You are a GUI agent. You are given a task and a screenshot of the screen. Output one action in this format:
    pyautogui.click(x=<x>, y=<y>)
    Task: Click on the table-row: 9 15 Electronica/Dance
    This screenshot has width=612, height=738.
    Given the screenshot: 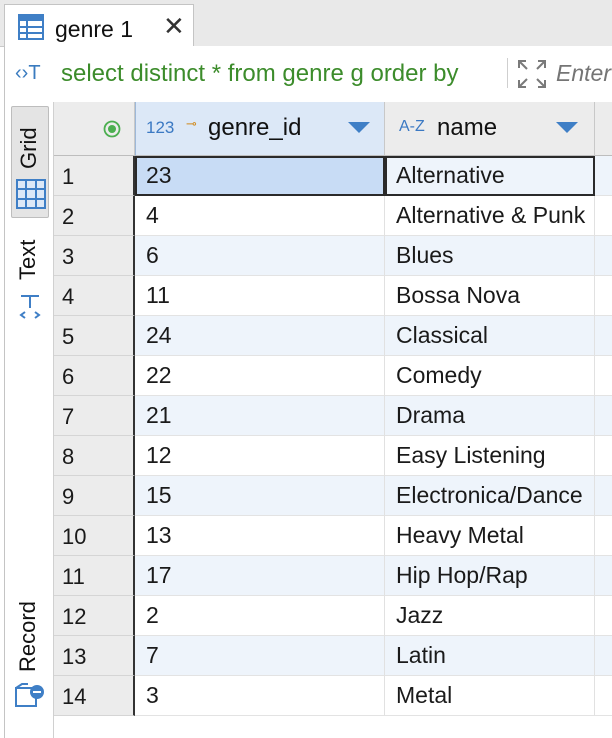 What is the action you would take?
    pyautogui.click(x=333, y=496)
    